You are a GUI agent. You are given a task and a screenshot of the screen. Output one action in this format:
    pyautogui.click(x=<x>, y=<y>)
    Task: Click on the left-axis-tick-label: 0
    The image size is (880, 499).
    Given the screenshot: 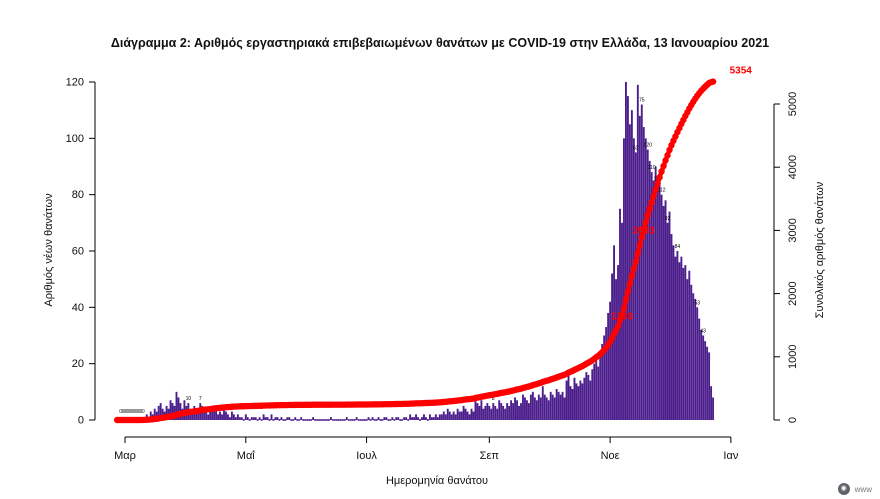 What is the action you would take?
    pyautogui.click(x=81, y=421)
    